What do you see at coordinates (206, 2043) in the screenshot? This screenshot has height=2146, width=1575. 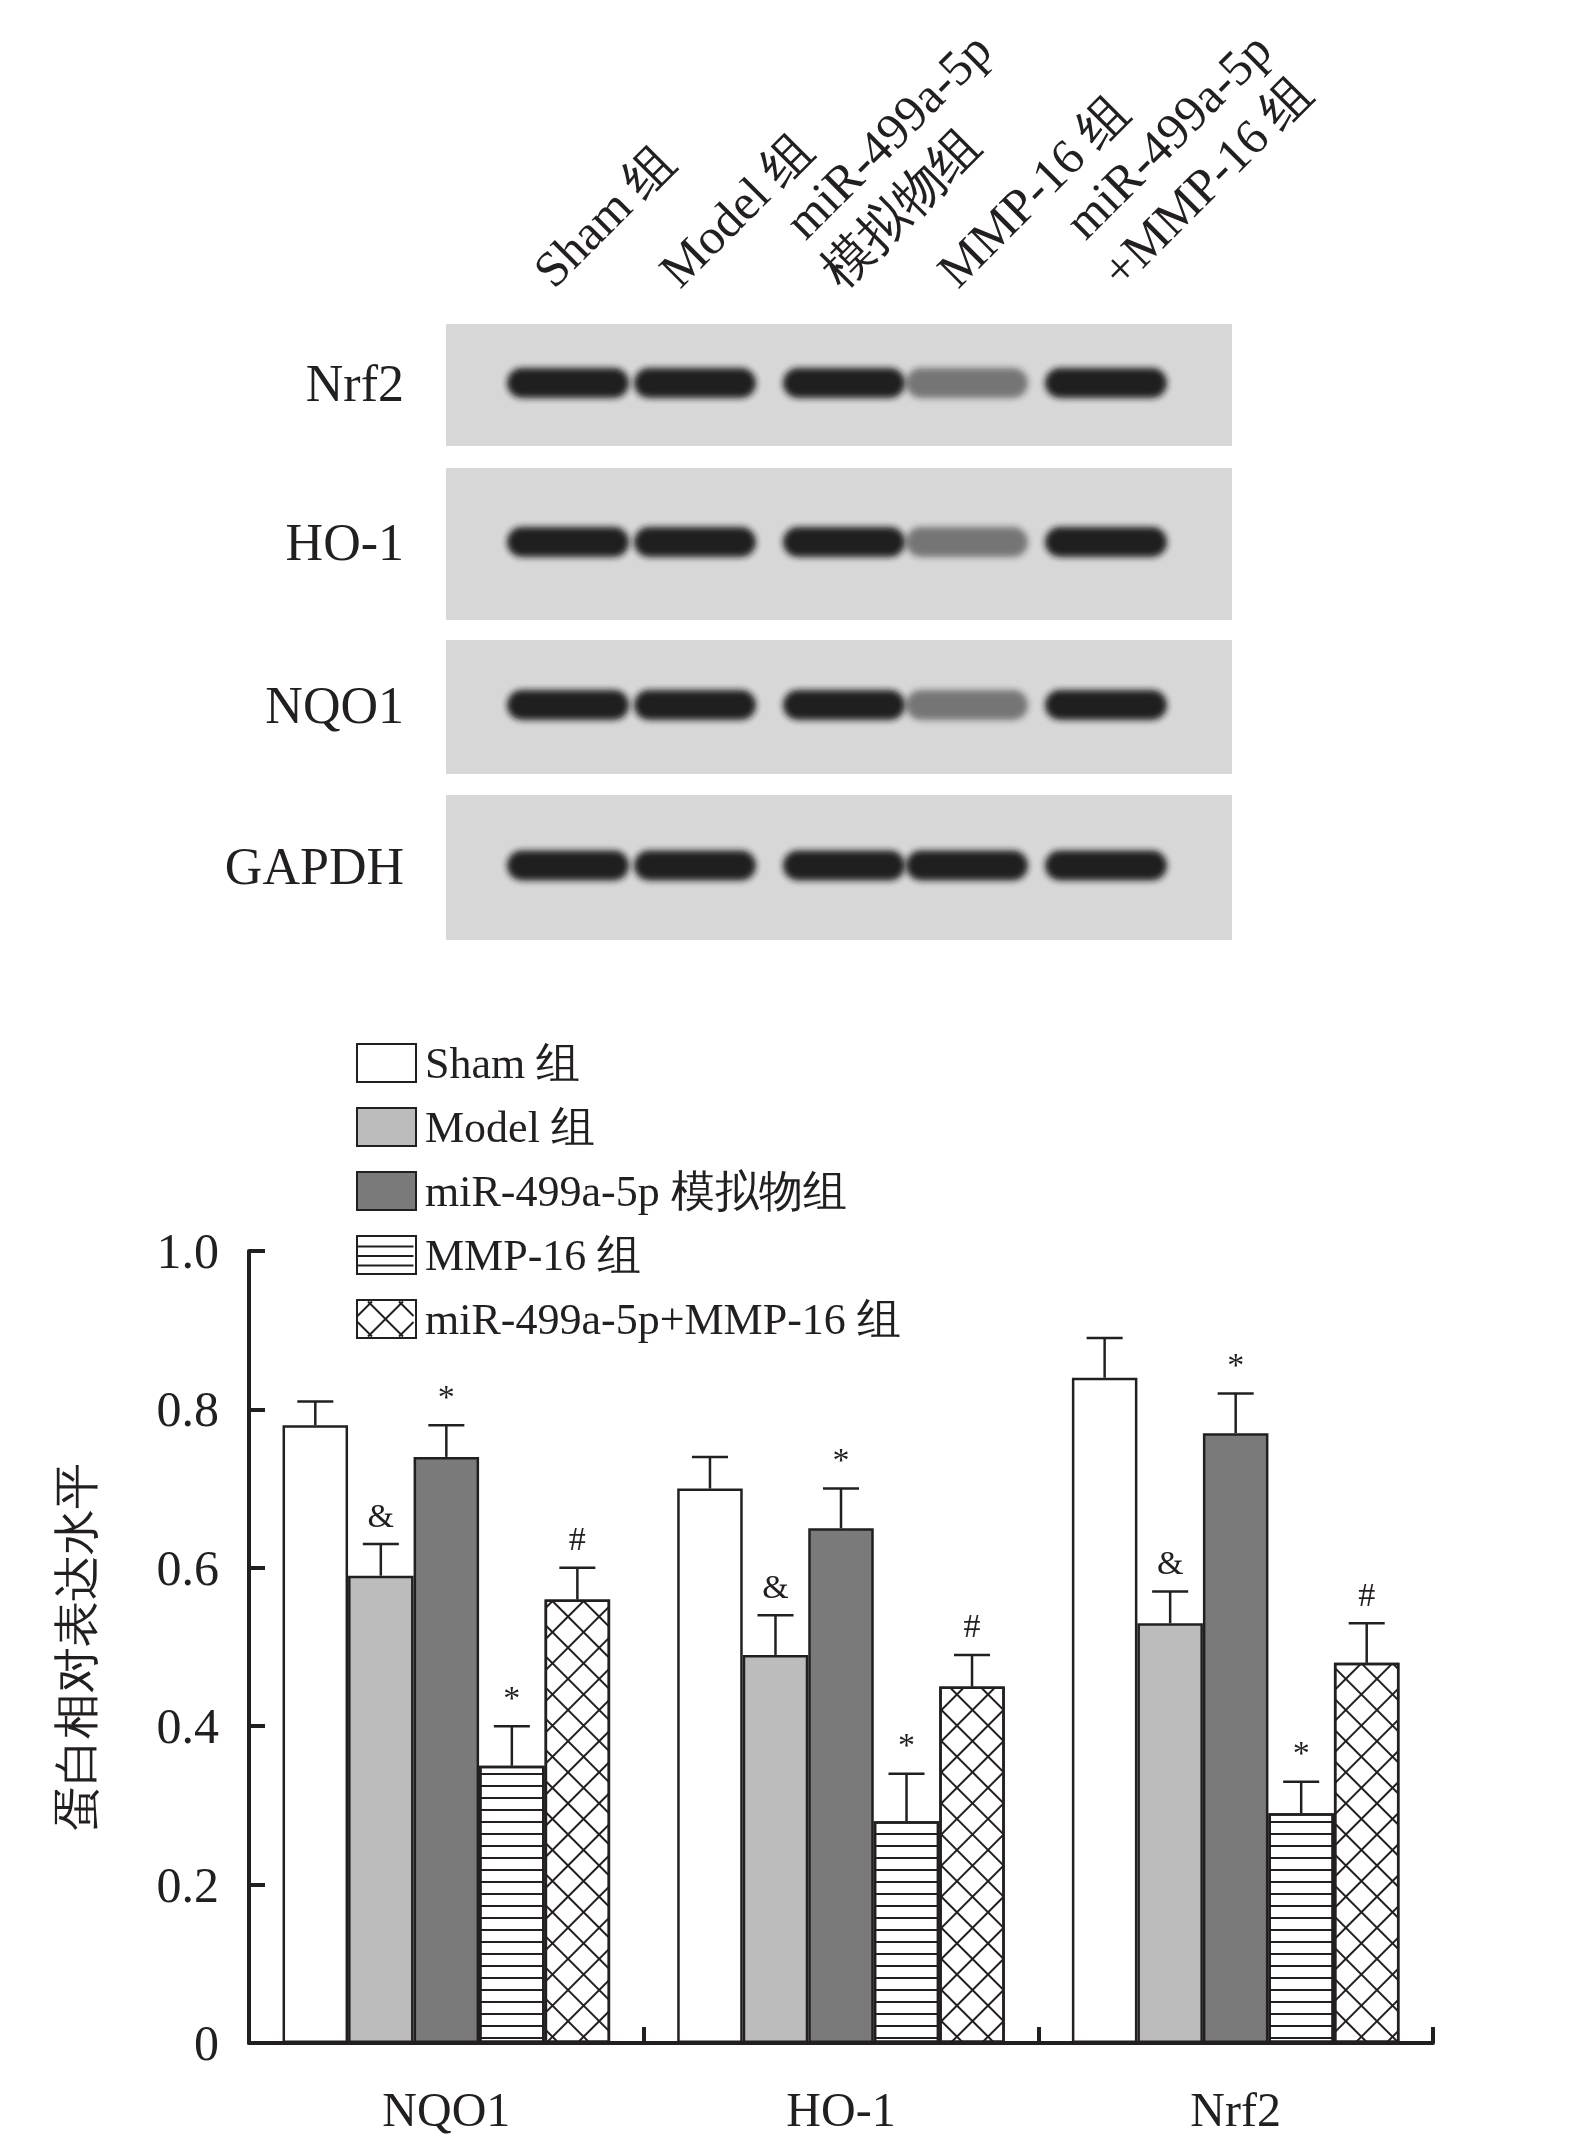 I see `y-tick-label: 0` at bounding box center [206, 2043].